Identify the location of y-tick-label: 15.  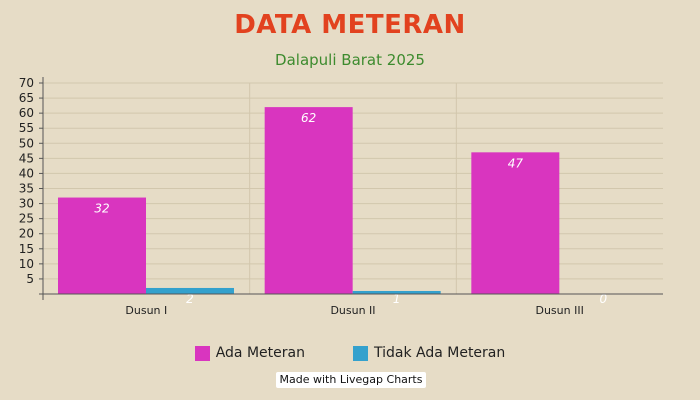
(26, 249).